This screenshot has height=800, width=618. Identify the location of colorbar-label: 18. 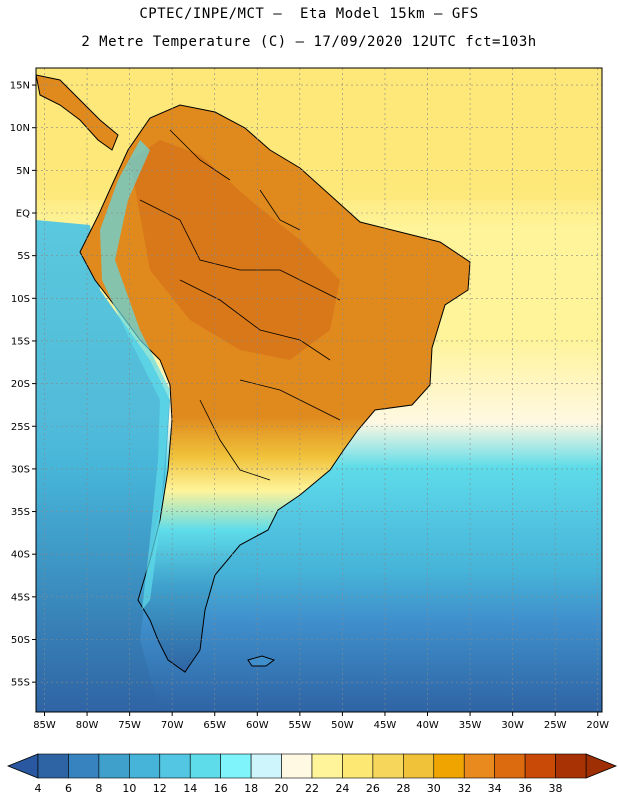
(251, 788).